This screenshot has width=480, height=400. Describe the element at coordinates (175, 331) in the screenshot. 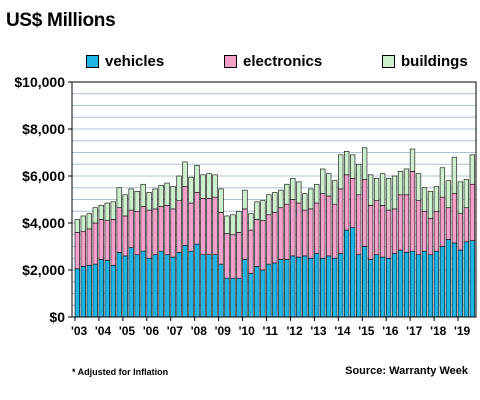

I see `x-tick-label: '07` at that location.